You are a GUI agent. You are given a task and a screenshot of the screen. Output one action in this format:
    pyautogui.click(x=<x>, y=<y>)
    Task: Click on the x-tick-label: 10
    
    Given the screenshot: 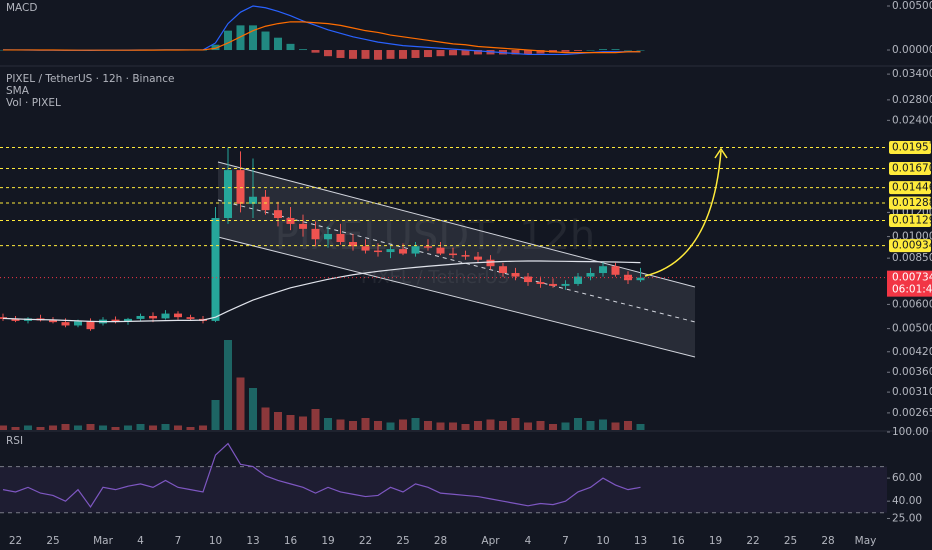 What is the action you would take?
    pyautogui.click(x=215, y=541)
    